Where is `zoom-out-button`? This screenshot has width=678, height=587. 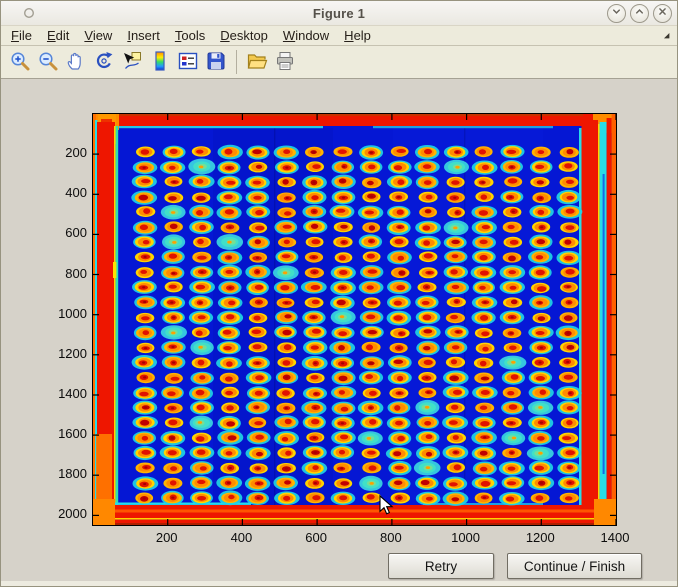 zoom-out-button is located at coordinates (48, 62).